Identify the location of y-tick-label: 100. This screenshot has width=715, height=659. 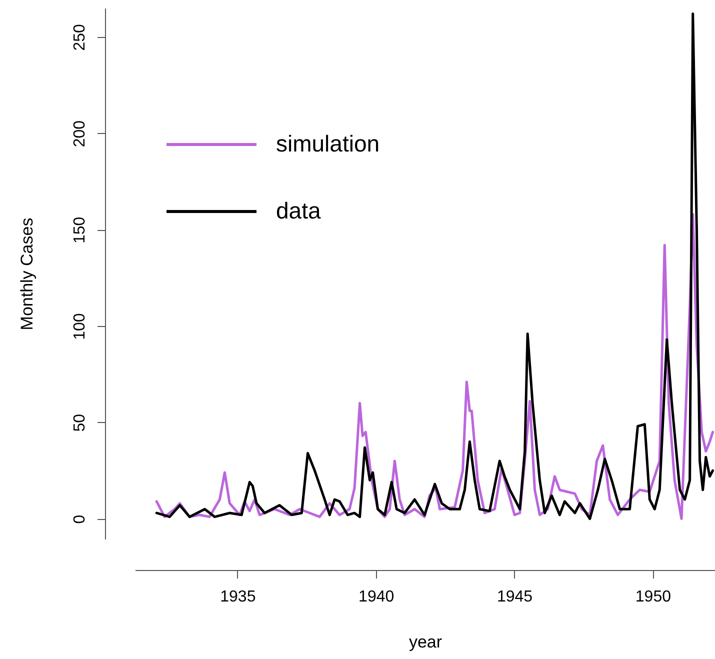
(80, 326).